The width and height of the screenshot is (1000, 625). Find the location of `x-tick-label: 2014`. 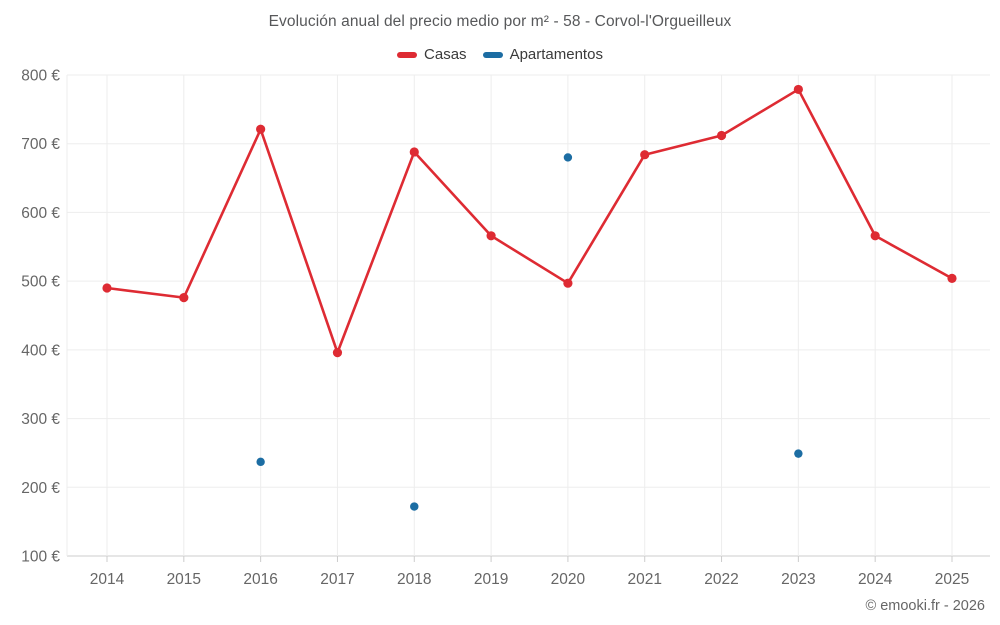

x-tick-label: 2014 is located at coordinates (107, 579).